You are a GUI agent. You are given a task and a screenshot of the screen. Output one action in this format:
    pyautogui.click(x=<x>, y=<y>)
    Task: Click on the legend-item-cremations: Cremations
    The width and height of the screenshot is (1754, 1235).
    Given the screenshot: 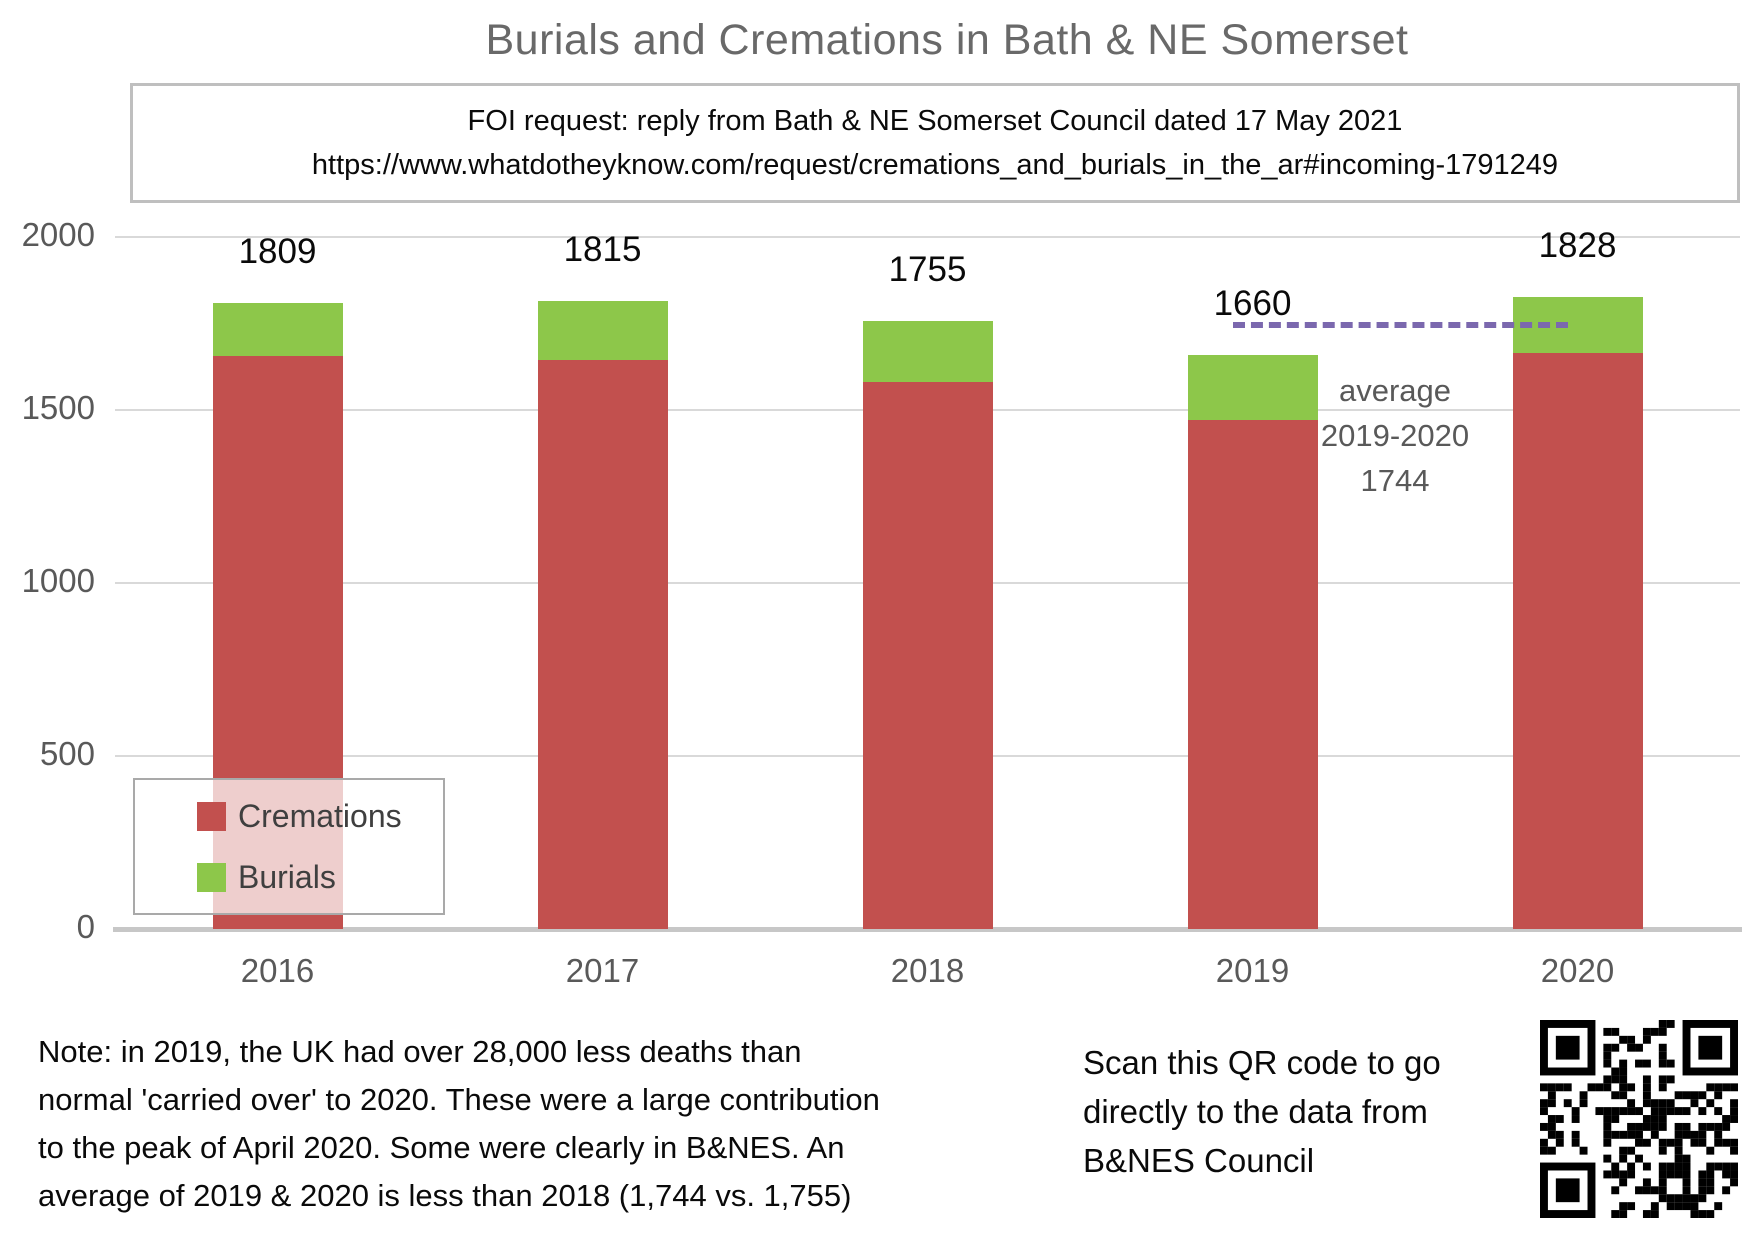 What is the action you would take?
    pyautogui.click(x=320, y=816)
    